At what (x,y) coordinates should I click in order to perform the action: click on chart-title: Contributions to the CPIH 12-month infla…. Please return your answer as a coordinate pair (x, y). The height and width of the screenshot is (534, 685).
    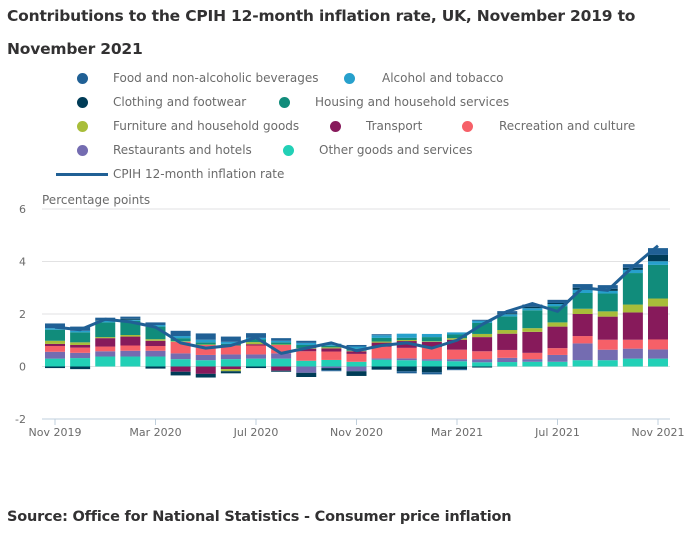
    Looking at the image, I should click on (342, 33).